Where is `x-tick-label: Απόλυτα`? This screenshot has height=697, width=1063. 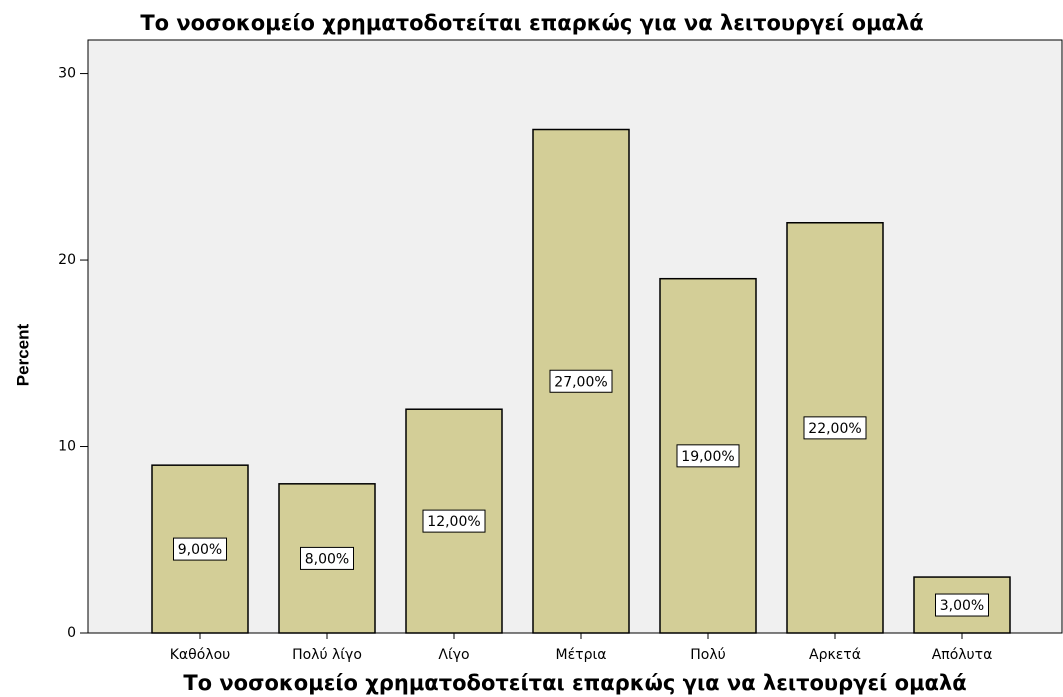 x-tick-label: Απόλυτα is located at coordinates (962, 655).